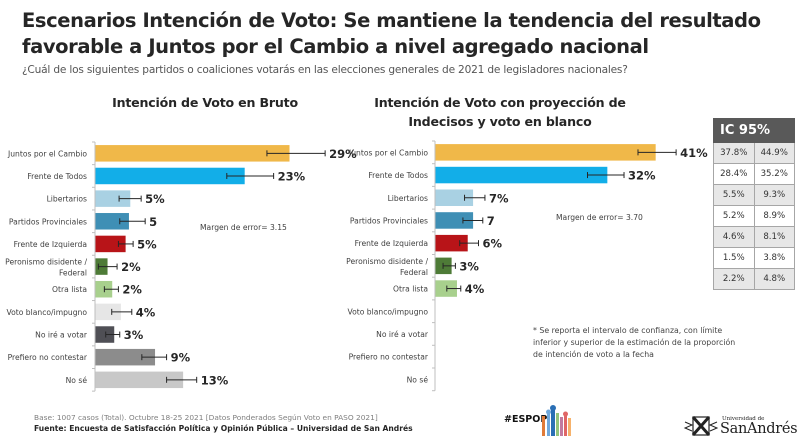 The width and height of the screenshot is (800, 442). I want to click on data-label: 41%, so click(694, 153).